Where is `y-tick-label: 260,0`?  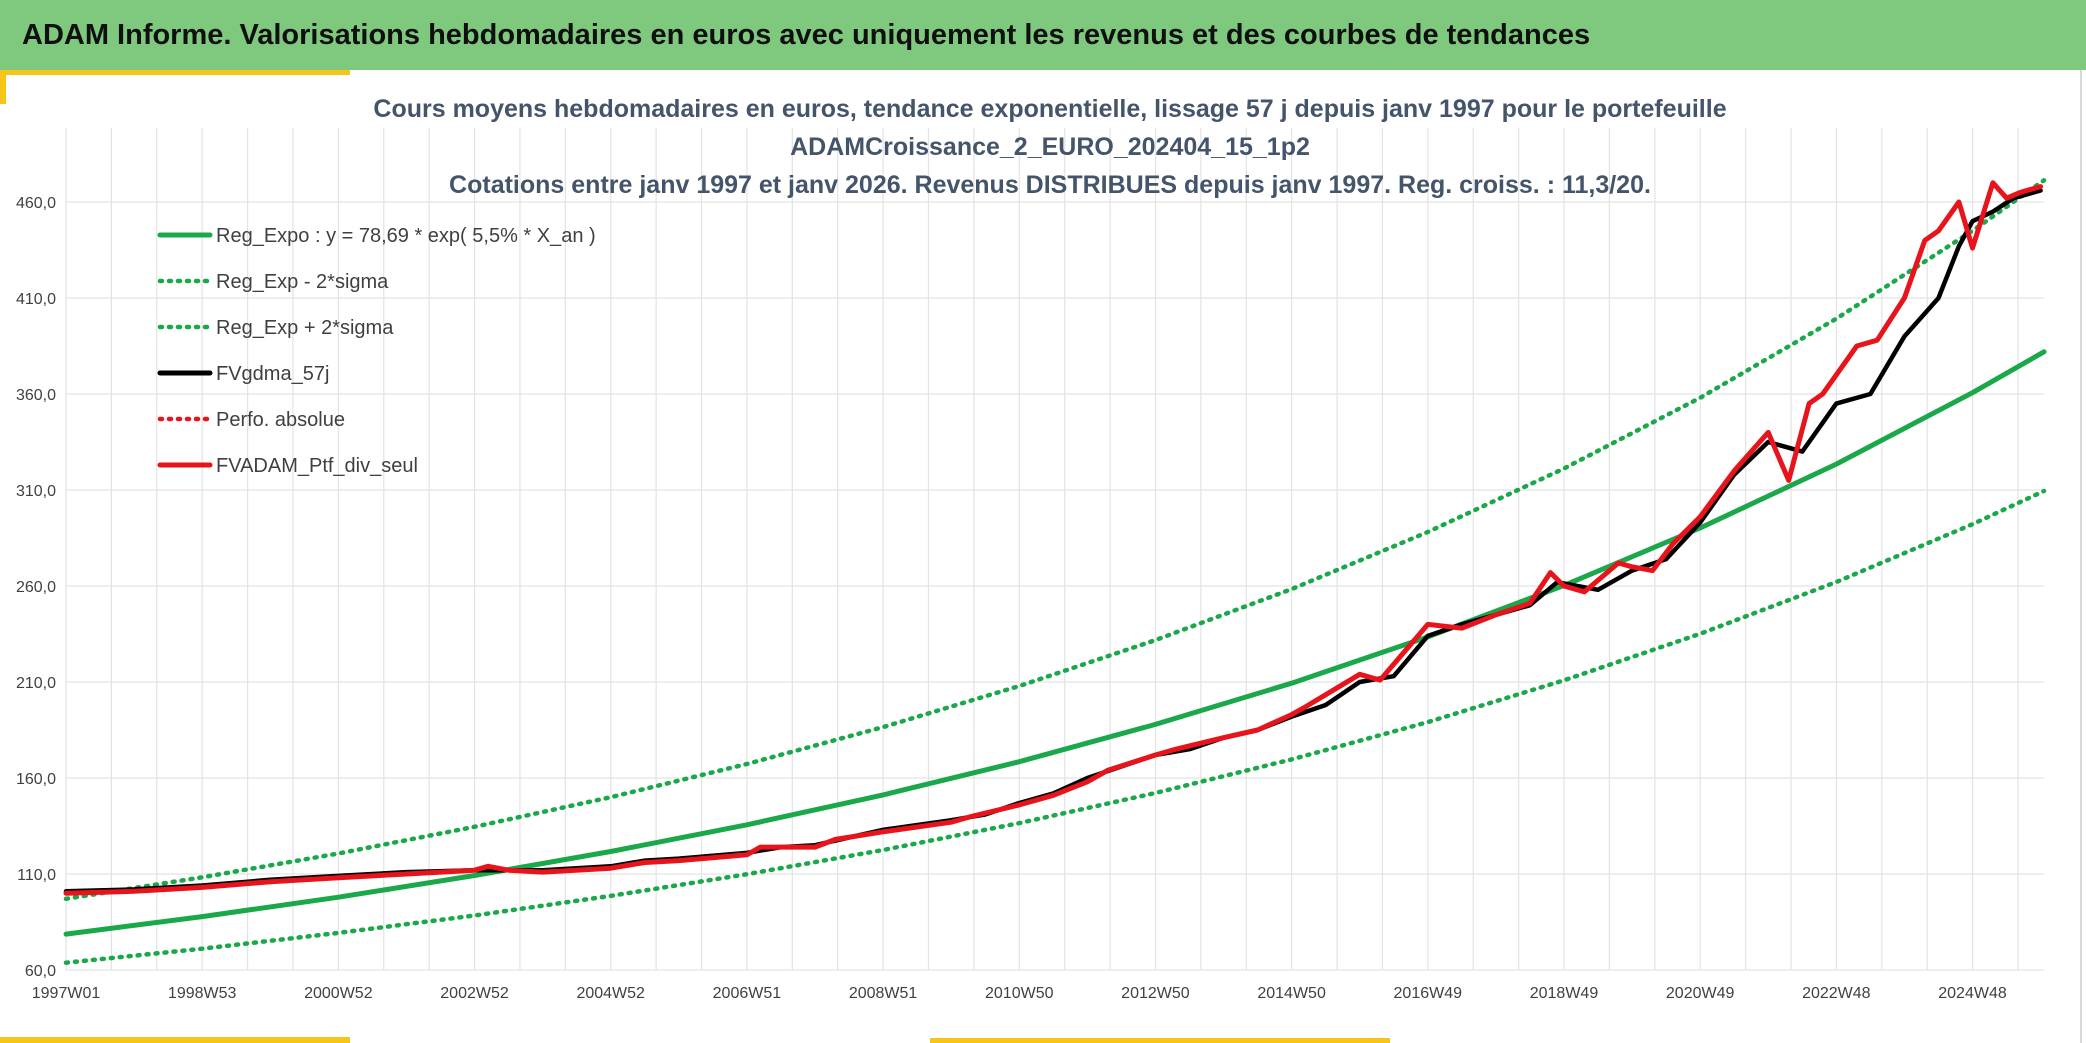
y-tick-label: 260,0 is located at coordinates (36, 587).